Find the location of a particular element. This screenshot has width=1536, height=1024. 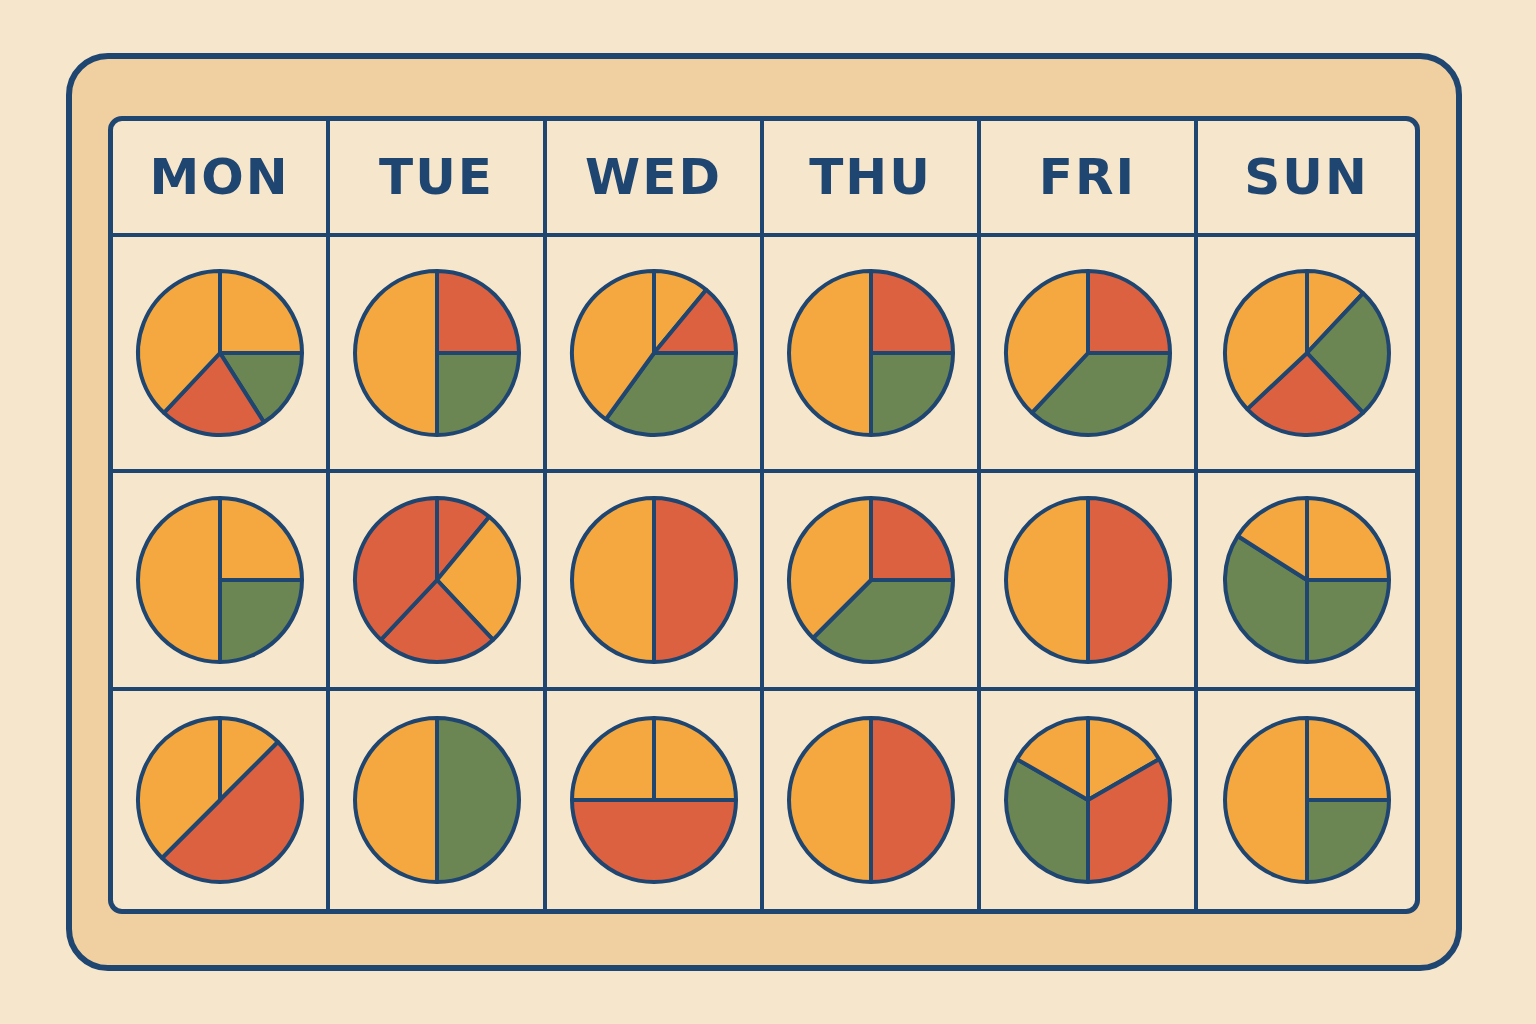

chart-title: SUN is located at coordinates (1306, 179).